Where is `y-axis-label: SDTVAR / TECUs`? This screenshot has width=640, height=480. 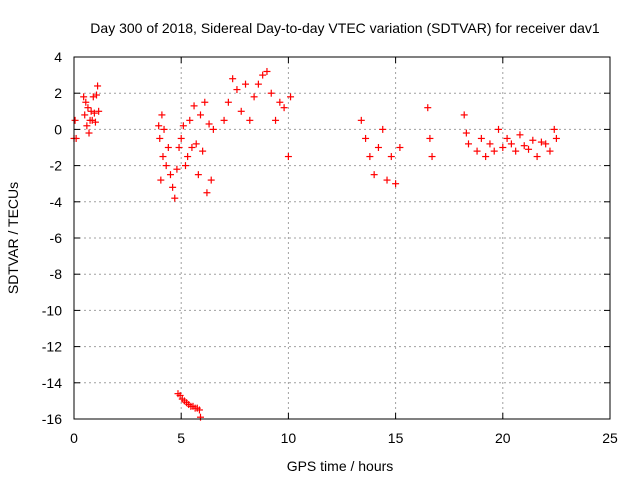 y-axis-label: SDTVAR / TECUs is located at coordinates (13, 238).